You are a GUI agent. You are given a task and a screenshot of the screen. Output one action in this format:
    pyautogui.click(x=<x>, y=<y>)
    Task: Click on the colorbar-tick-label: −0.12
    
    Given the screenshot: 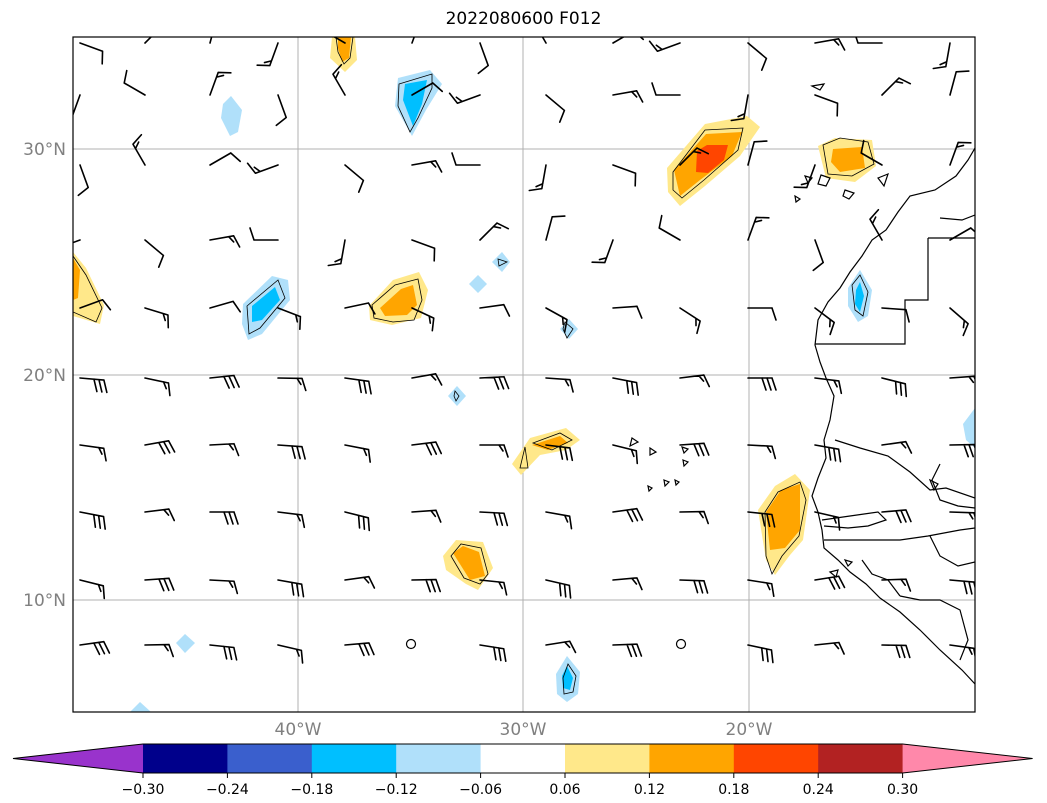 What is the action you would take?
    pyautogui.click(x=396, y=790)
    